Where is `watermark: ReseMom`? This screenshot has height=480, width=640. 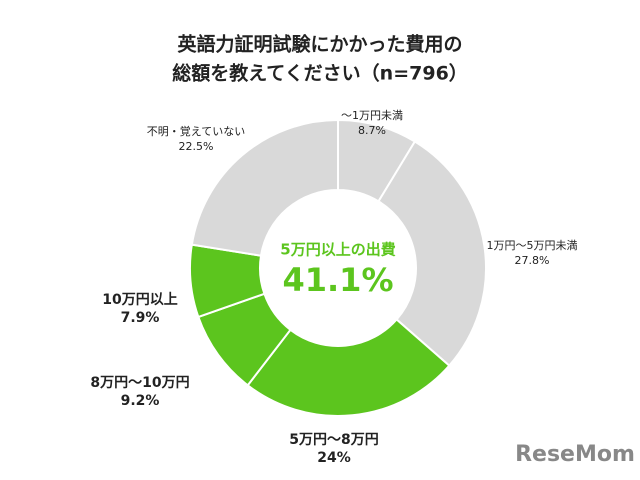
watermark: ReseMom is located at coordinates (575, 454).